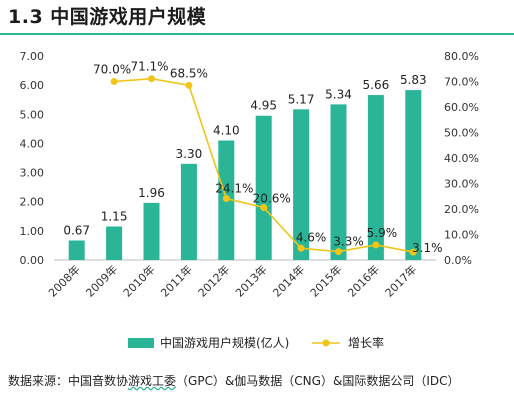 The image size is (514, 400). Describe the element at coordinates (461, 184) in the screenshot. I see `y-right-tick-label: 30.0%` at that location.